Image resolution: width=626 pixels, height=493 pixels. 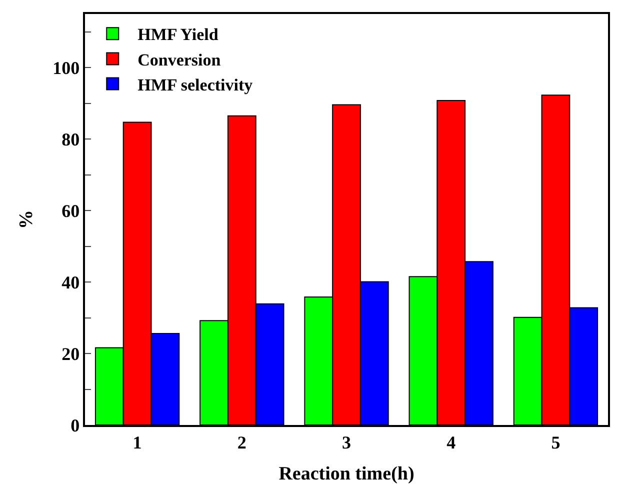 I want to click on legend-label: HMF selectivity, so click(x=196, y=84).